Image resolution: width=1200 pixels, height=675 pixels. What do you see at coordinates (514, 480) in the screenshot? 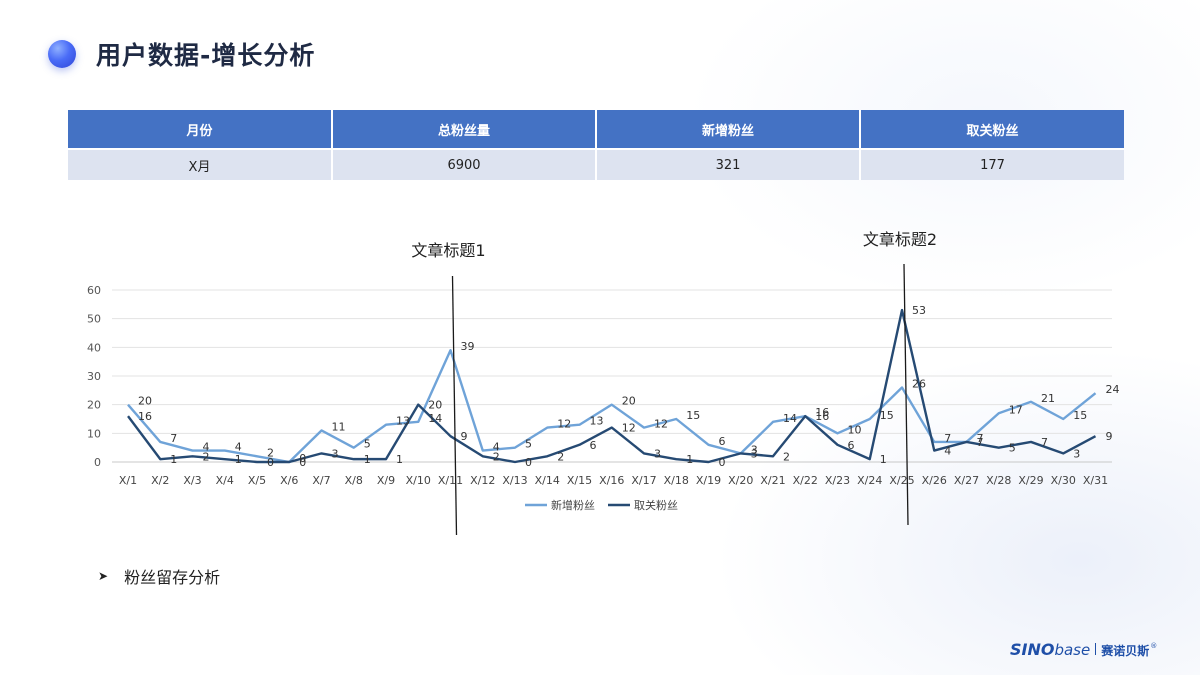
I see `x-tick-label: X/13` at bounding box center [514, 480].